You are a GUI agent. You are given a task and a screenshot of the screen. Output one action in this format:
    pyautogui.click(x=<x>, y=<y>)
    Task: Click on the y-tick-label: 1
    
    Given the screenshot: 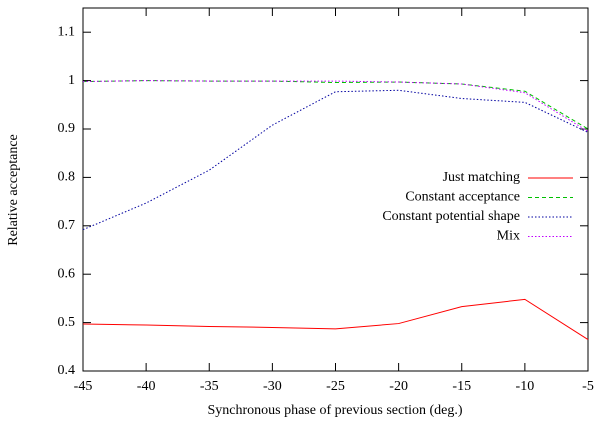 What is the action you would take?
    pyautogui.click(x=71, y=80)
    